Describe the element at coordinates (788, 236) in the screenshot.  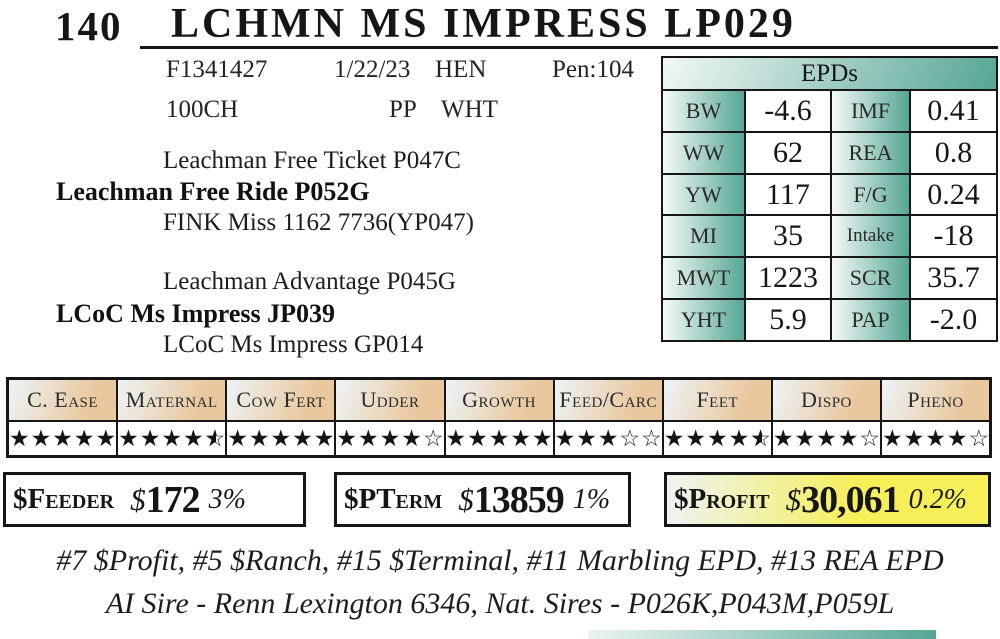
I see `epd-value-cell: 35` at that location.